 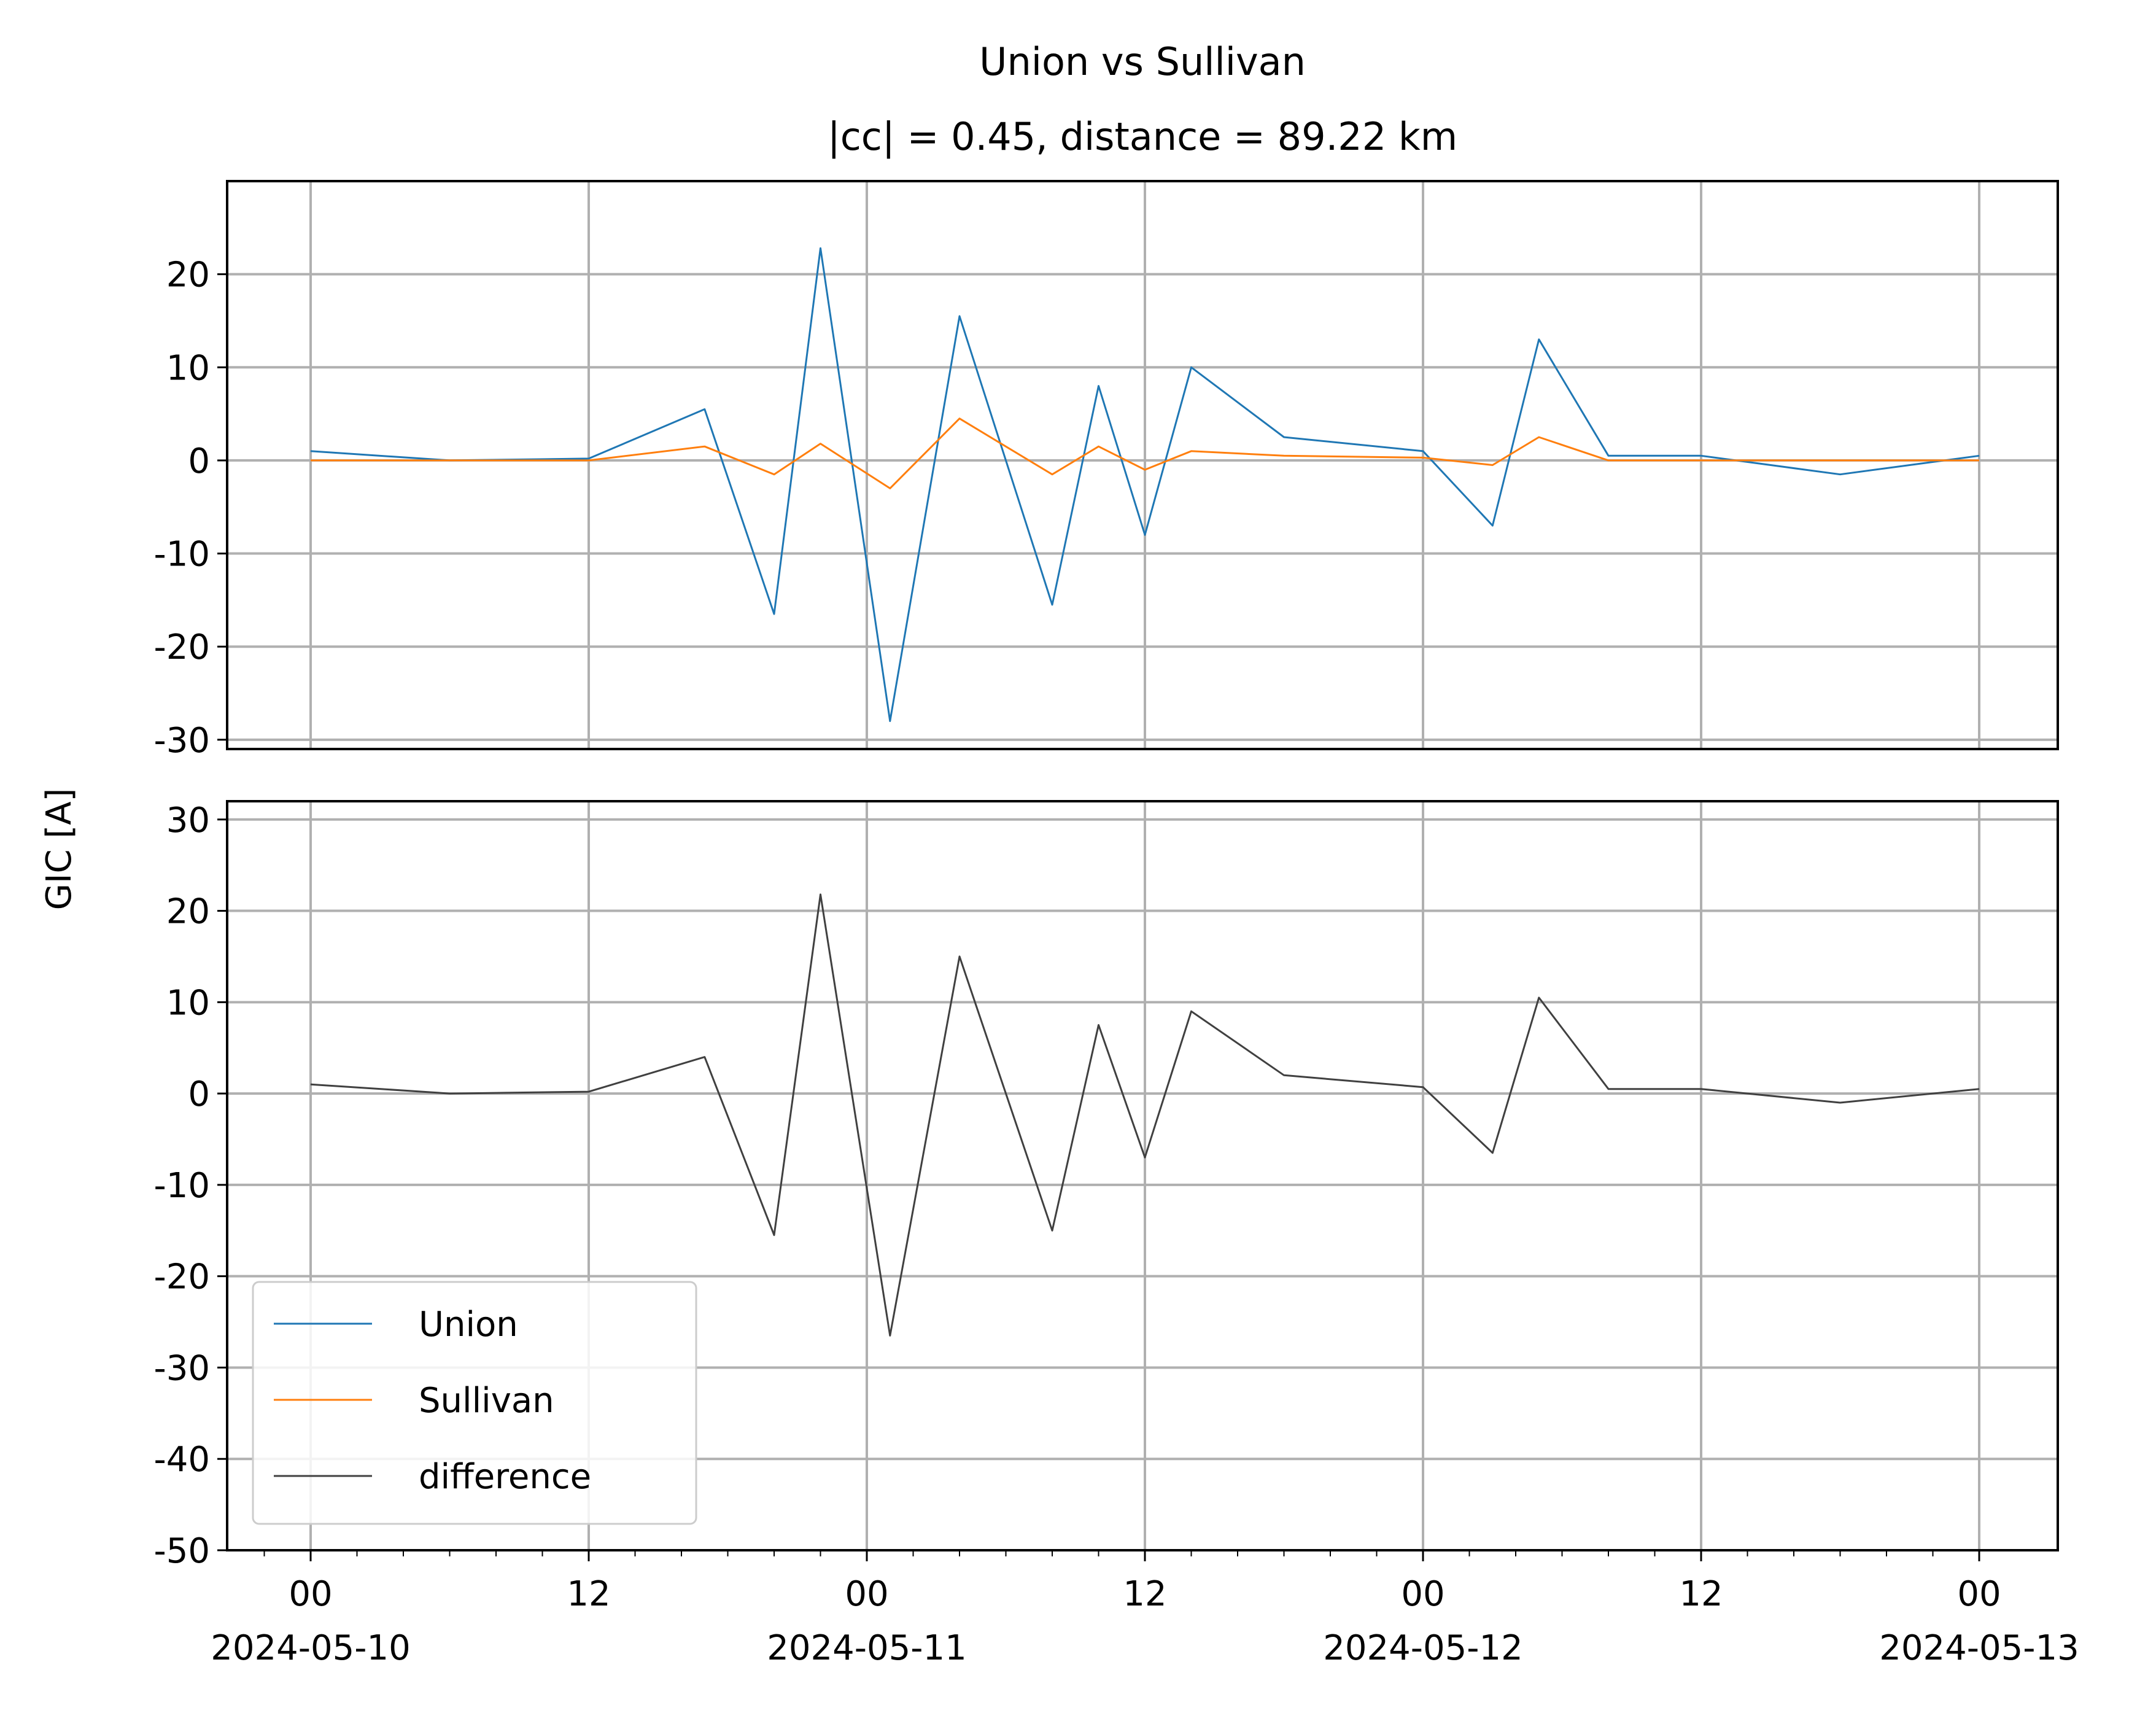 What do you see at coordinates (310, 1648) in the screenshot?
I see `x-tick-date-label: 2024-05-10` at bounding box center [310, 1648].